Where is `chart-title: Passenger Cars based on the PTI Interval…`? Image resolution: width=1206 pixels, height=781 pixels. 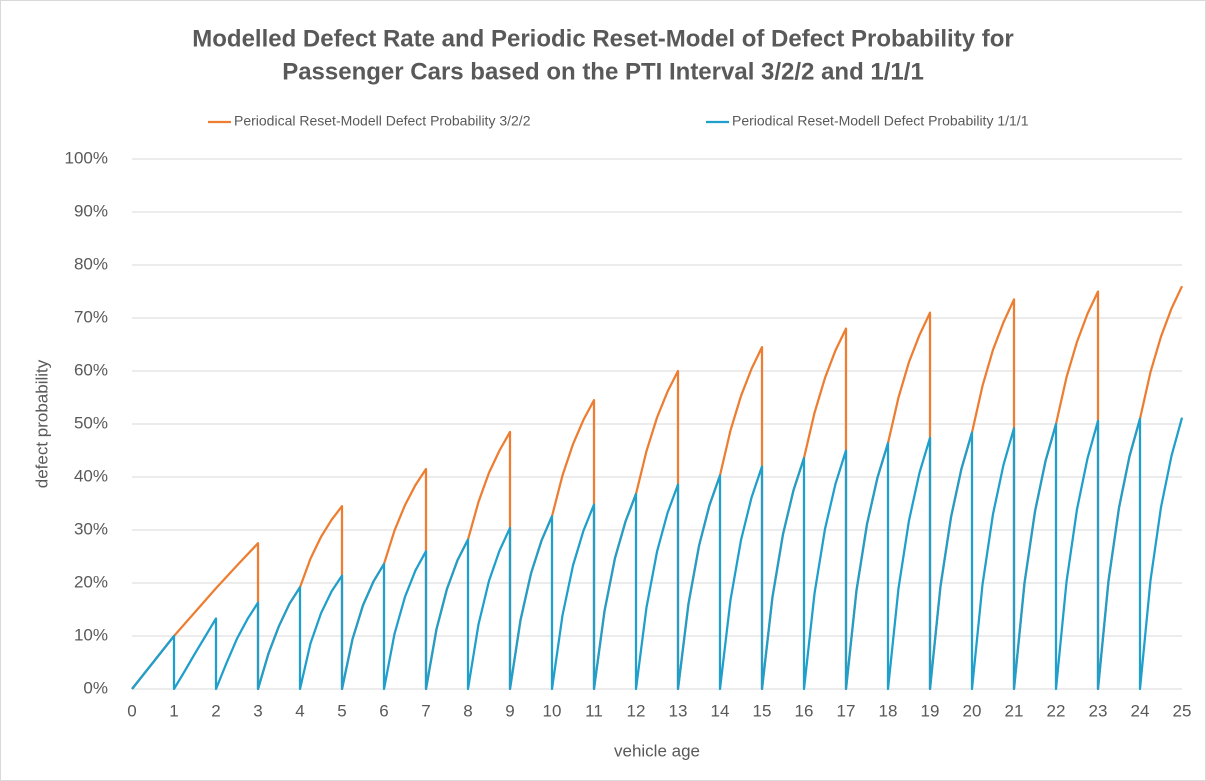
chart-title: Passenger Cars based on the PTI Interval… is located at coordinates (603, 71).